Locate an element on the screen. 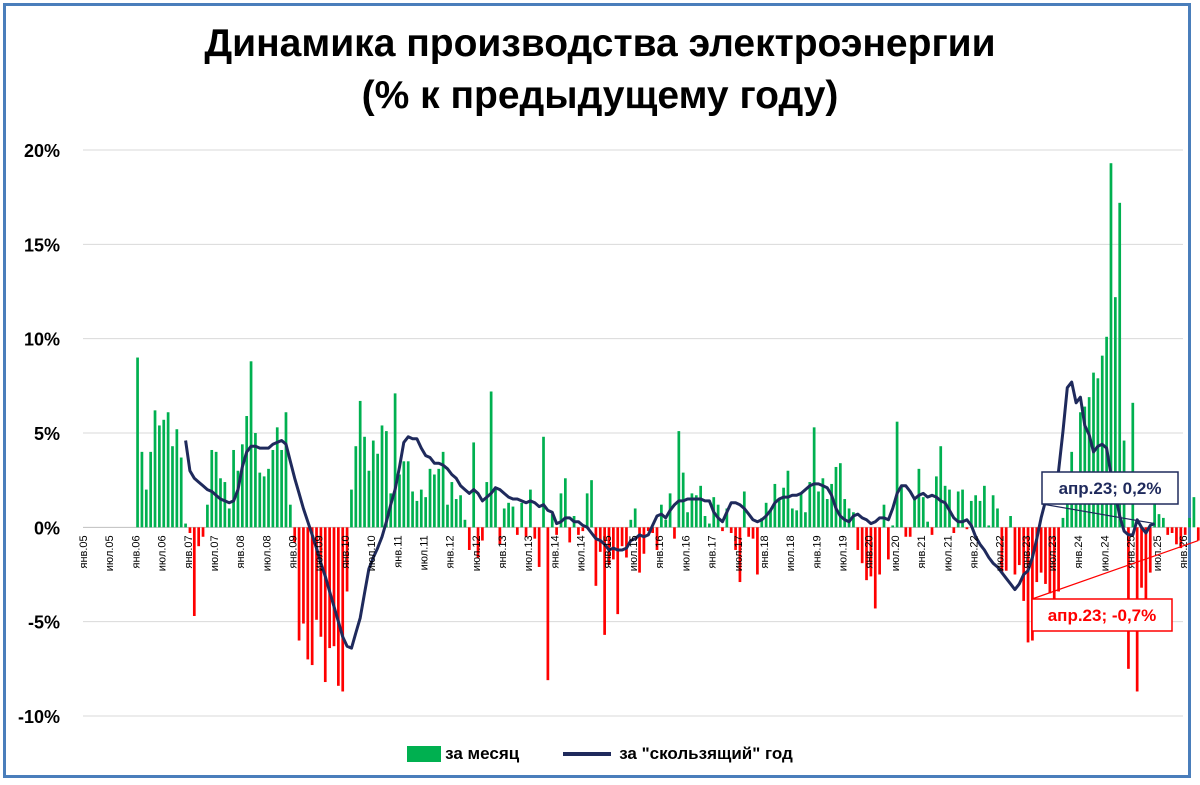  legend-label-monthly: за месяц is located at coordinates (482, 753).